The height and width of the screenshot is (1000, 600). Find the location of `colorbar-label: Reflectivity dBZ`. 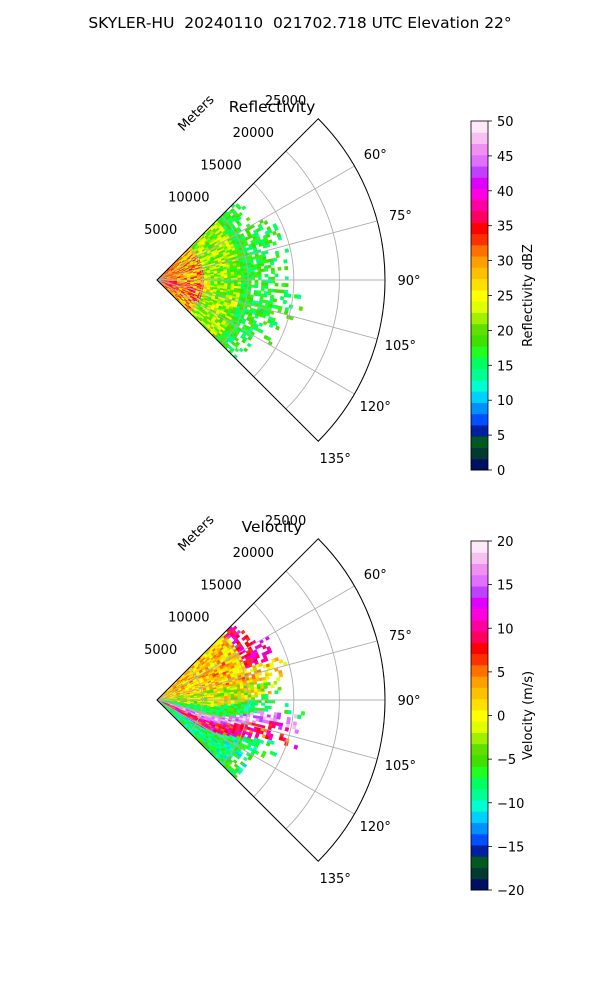

colorbar-label: Reflectivity dBZ is located at coordinates (528, 295).